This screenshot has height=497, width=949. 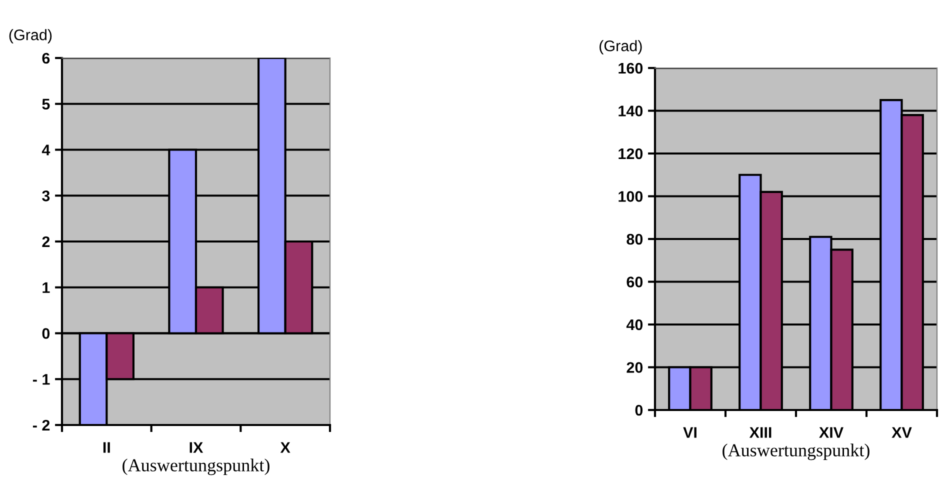 What do you see at coordinates (630, 154) in the screenshot?
I see `y-tick-label: 120` at bounding box center [630, 154].